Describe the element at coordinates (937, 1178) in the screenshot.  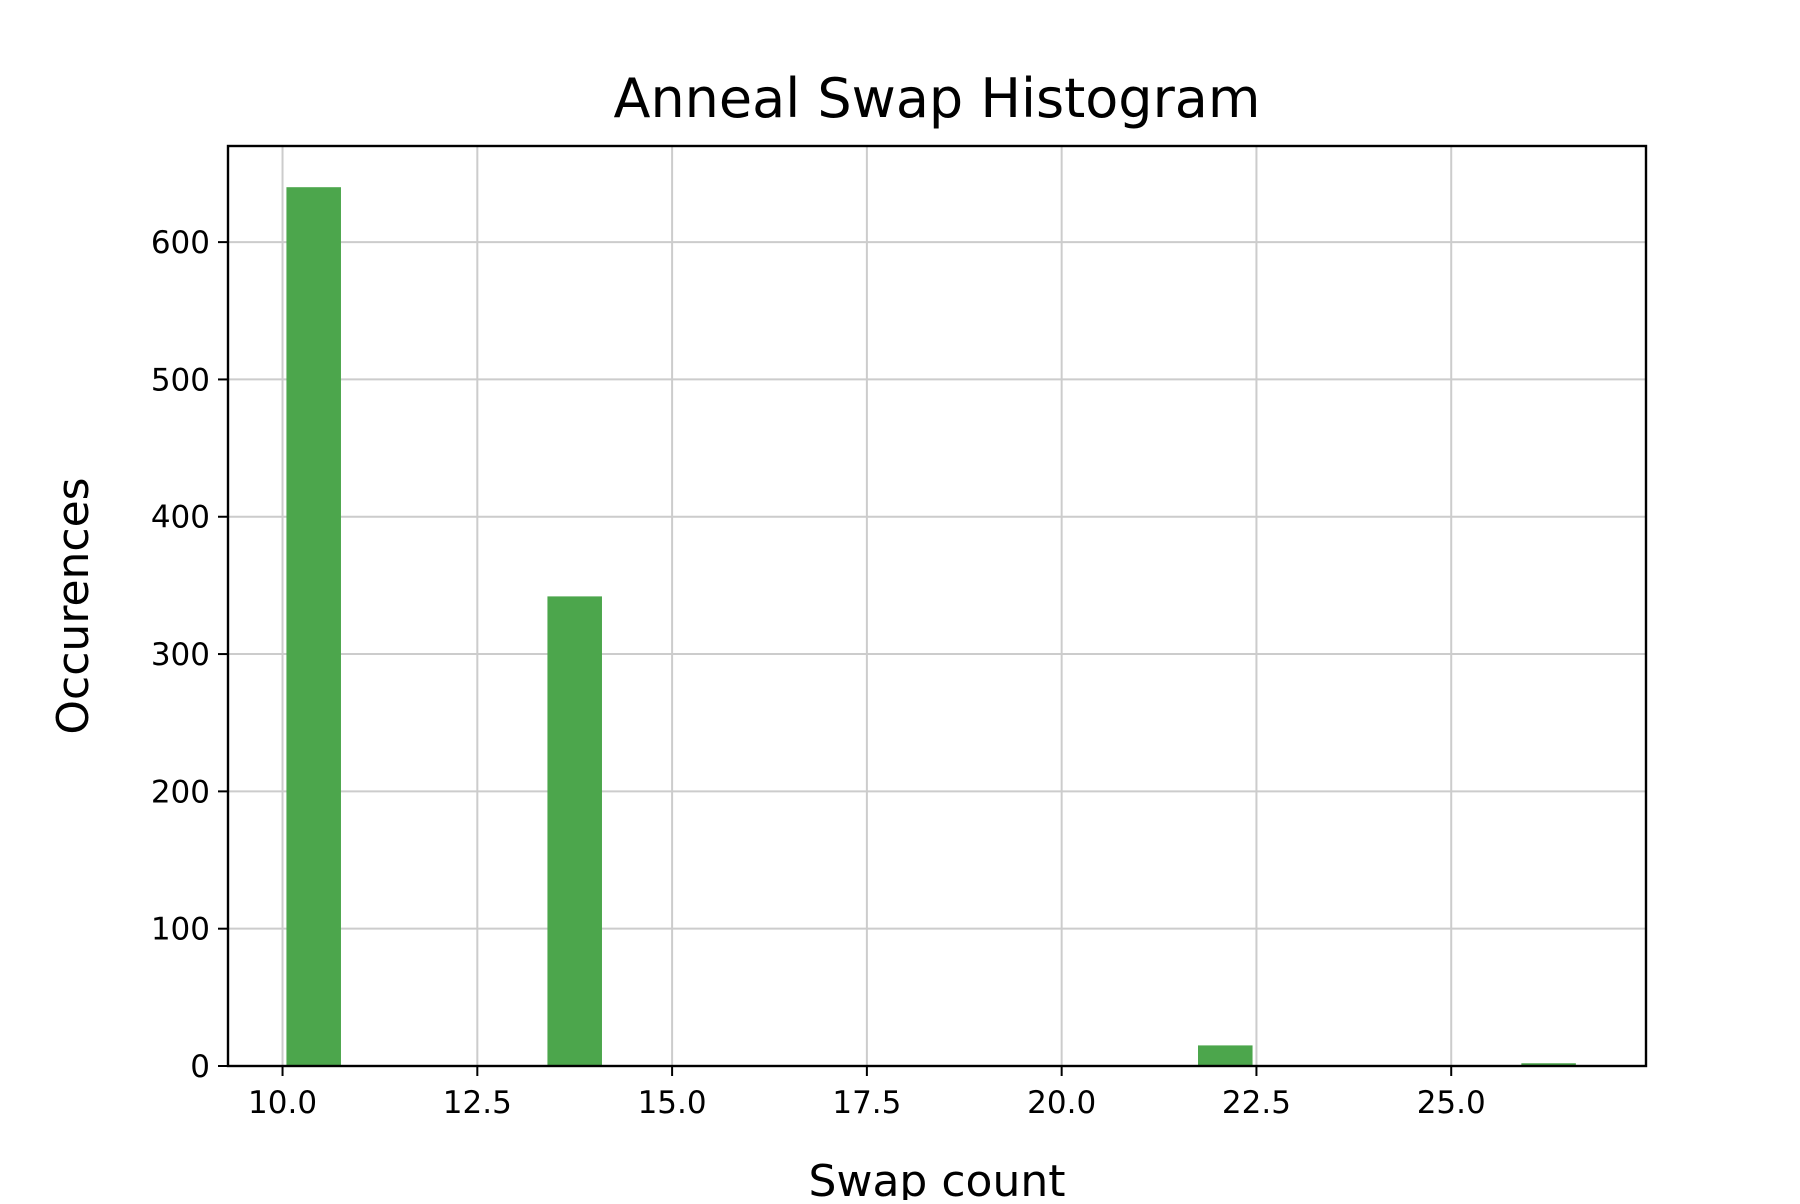
I see `x-axis-label: Swap count` at that location.